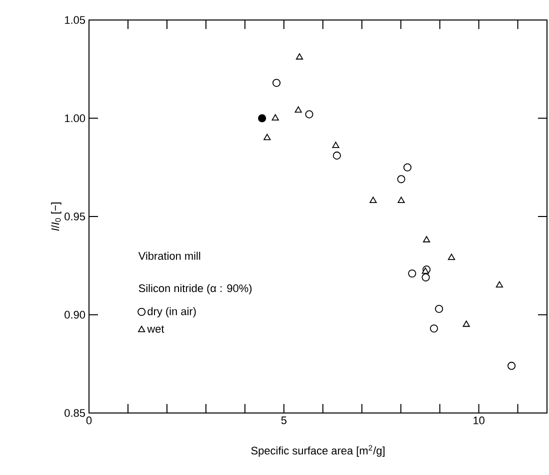 Image resolution: width=549 pixels, height=475 pixels. I want to click on x-tick-label: 0, so click(89, 420).